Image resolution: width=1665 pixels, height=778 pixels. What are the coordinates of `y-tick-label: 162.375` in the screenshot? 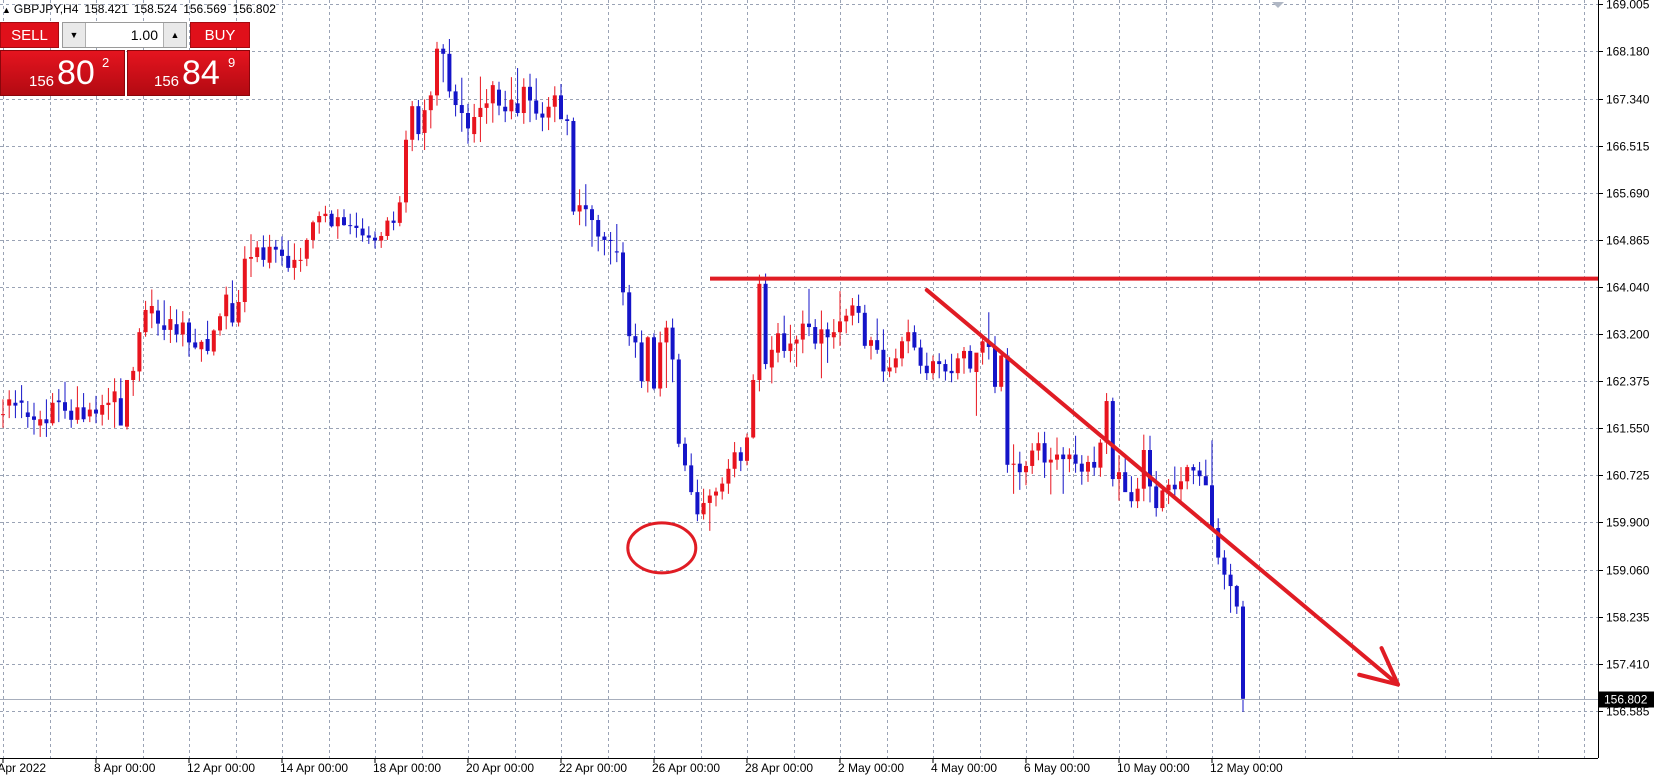 It's located at (1628, 382).